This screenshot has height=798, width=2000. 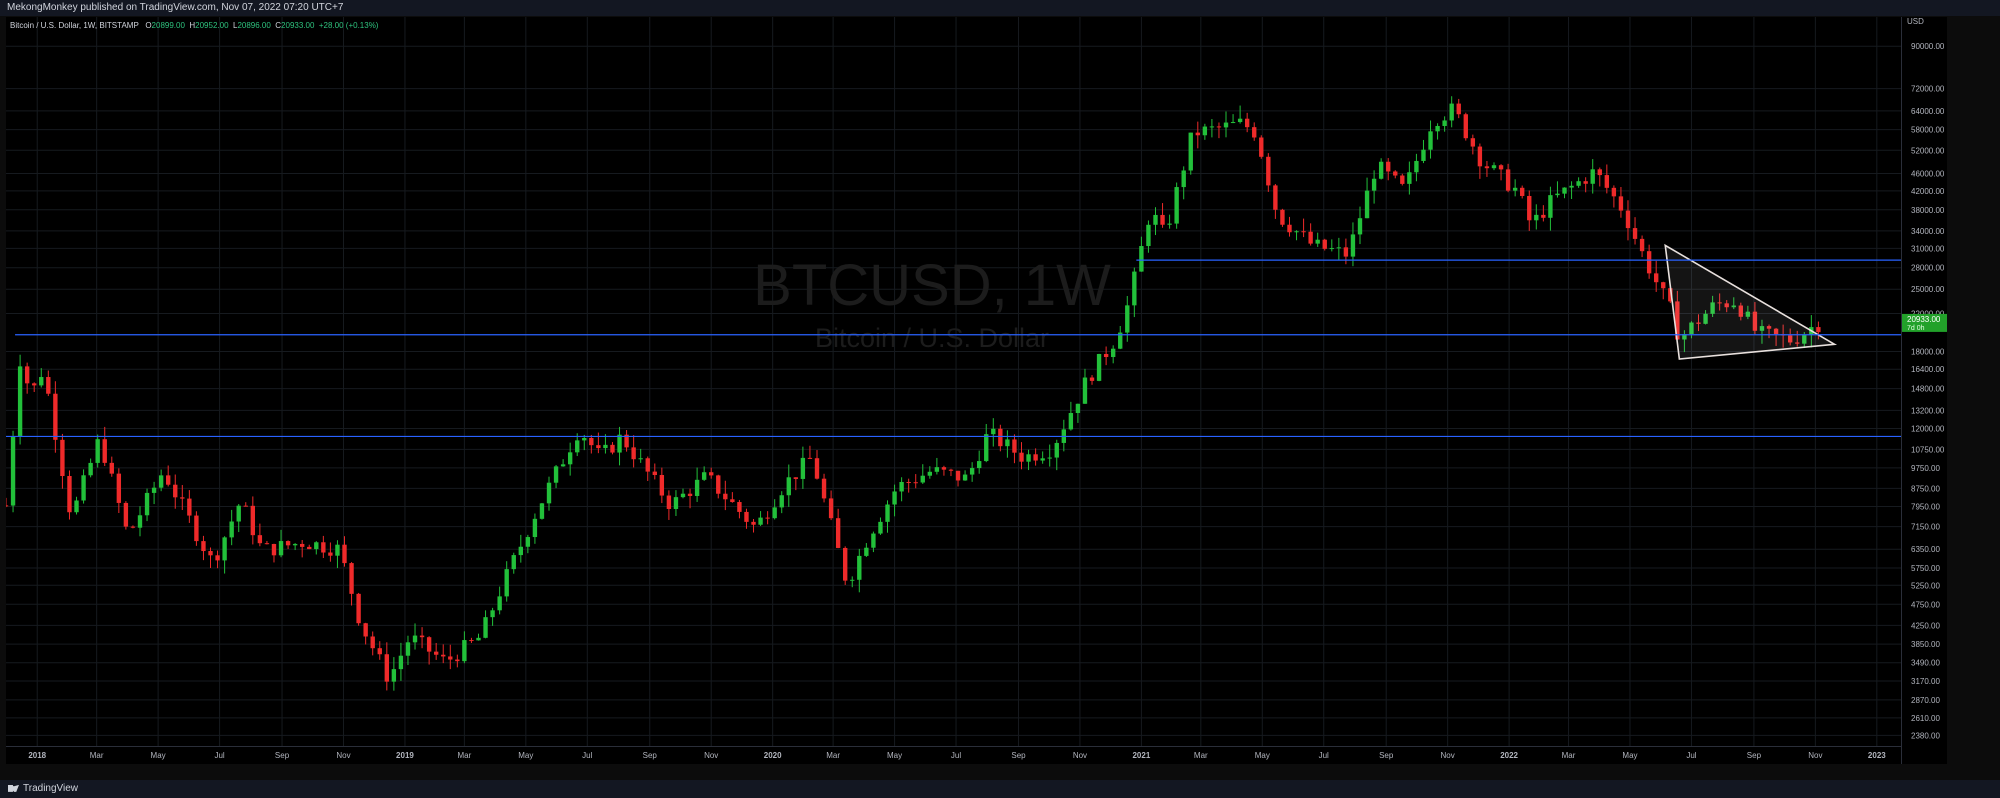 I want to click on footer-brand: TradingView, so click(x=51, y=788).